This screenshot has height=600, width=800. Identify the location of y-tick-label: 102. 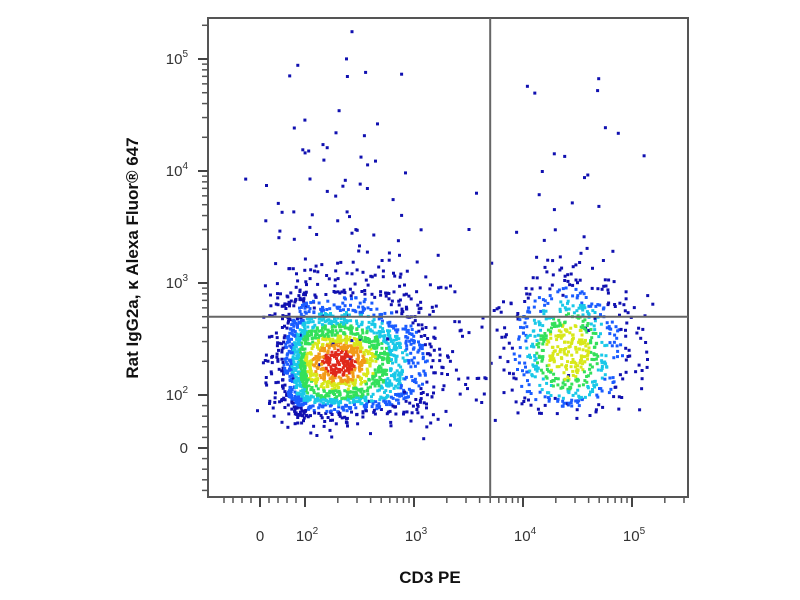
(177, 394).